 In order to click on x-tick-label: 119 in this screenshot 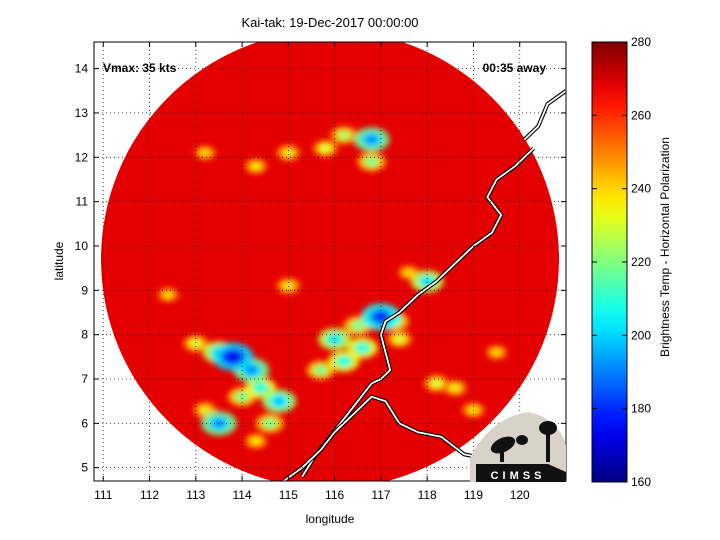, I will do `click(473, 495)`.